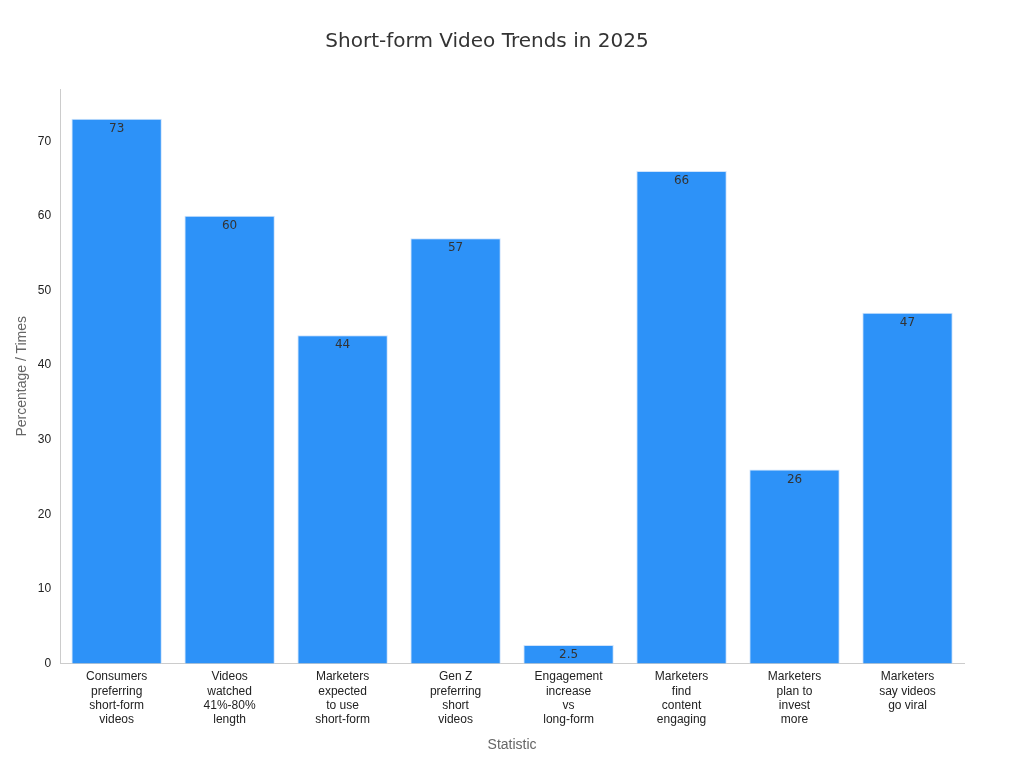 This screenshot has height=768, width=1024. I want to click on x-tick-label: Engagement increase vs long-form, so click(569, 698).